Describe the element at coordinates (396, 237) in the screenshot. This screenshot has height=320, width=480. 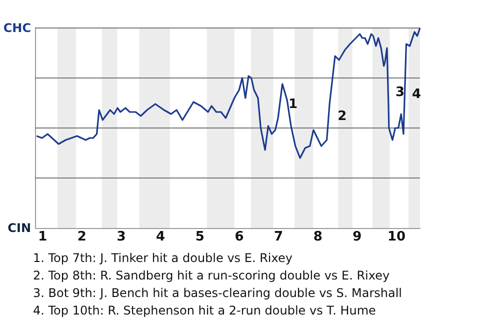
I see `x-tick-label: 10` at that location.